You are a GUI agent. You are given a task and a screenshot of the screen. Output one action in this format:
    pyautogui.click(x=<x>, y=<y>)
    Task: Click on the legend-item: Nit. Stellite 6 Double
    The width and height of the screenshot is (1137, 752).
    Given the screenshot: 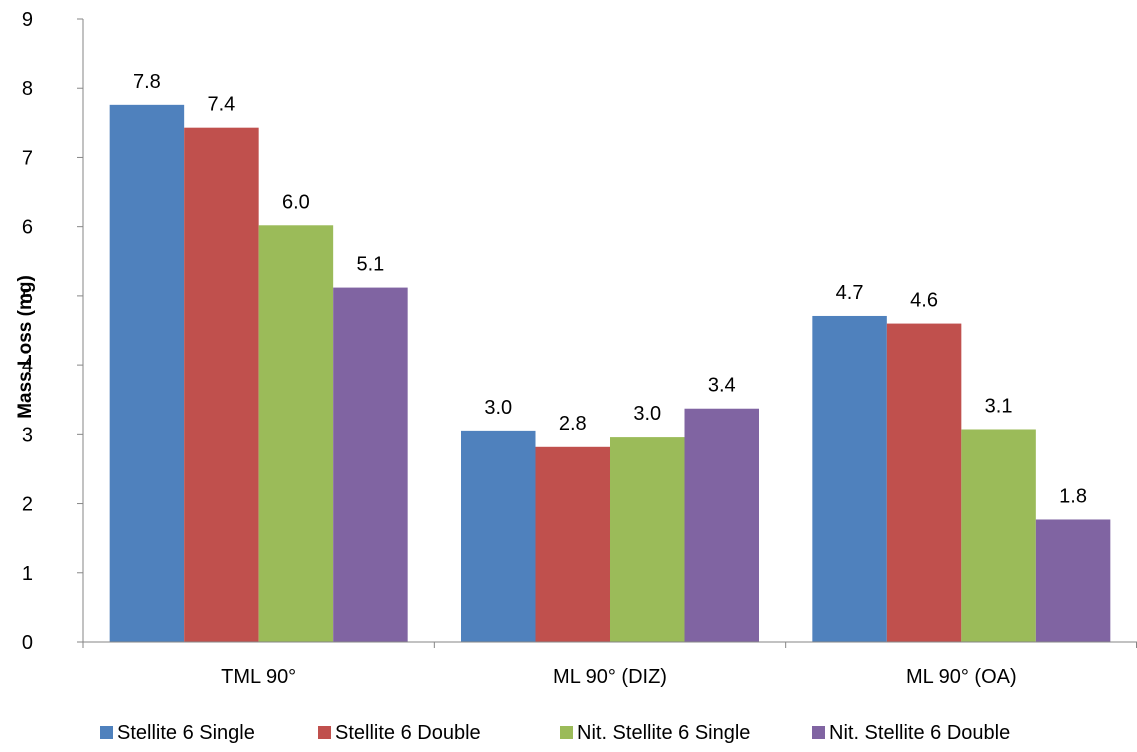 What is the action you would take?
    pyautogui.click(x=911, y=733)
    